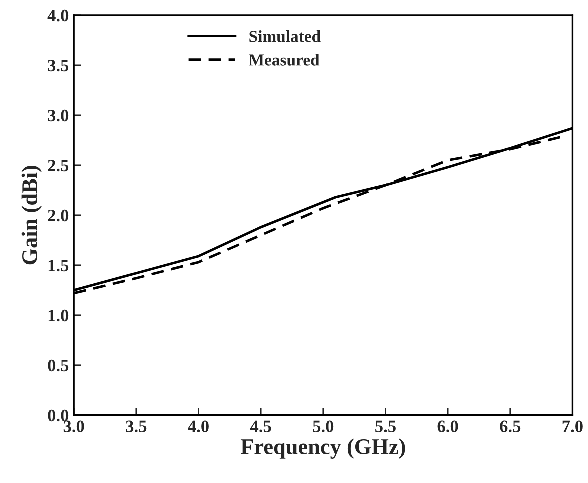 The image size is (588, 483). What do you see at coordinates (58, 16) in the screenshot?
I see `y-tick-label: 4.0` at bounding box center [58, 16].